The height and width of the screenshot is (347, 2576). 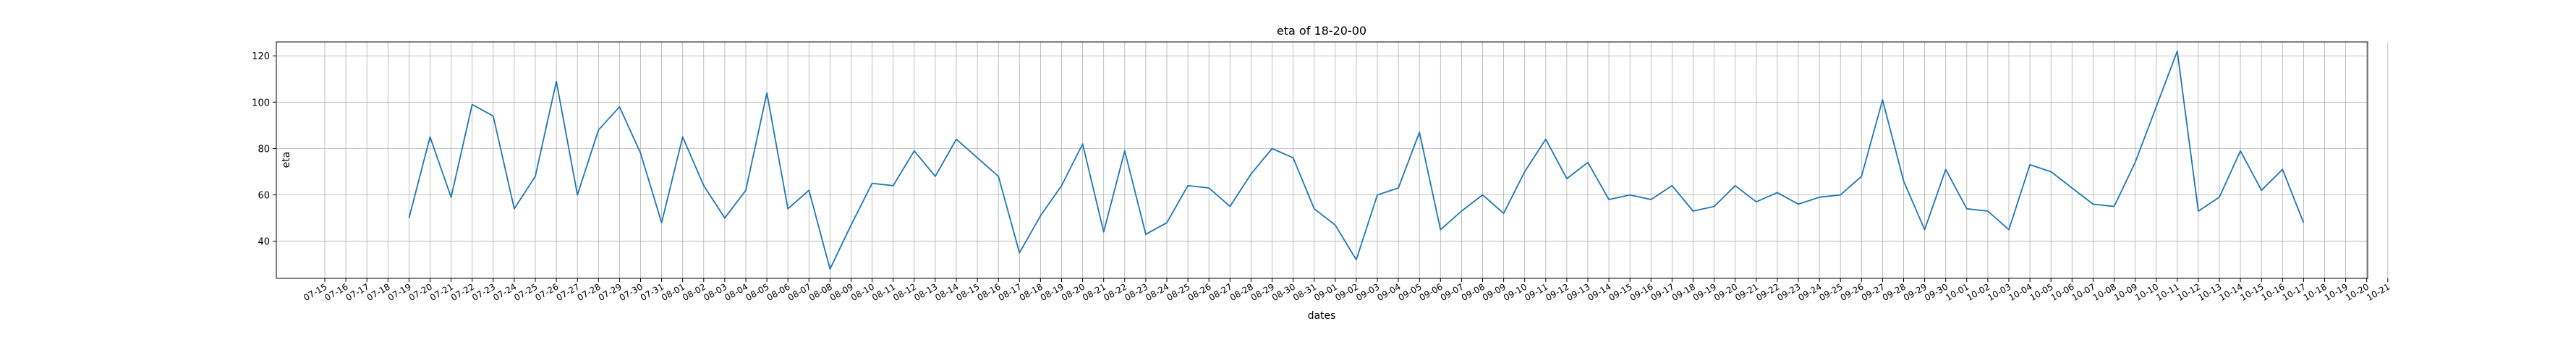 What do you see at coordinates (1536, 292) in the screenshot?
I see `x-tick-label: 09-11` at bounding box center [1536, 292].